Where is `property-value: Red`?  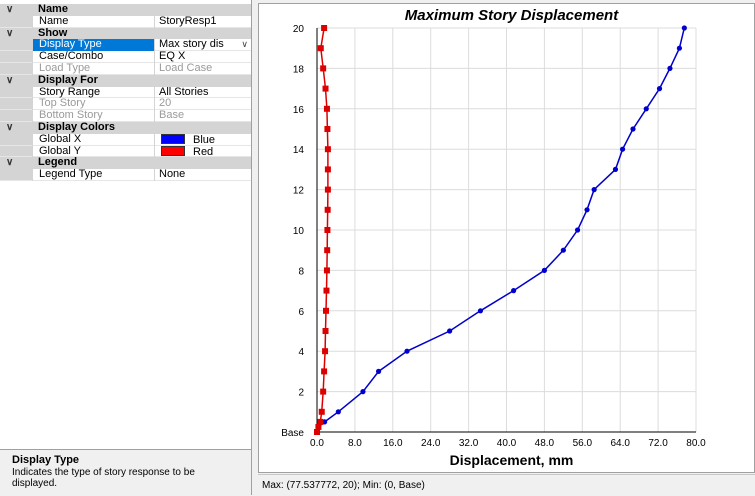 property-value: Red is located at coordinates (202, 152).